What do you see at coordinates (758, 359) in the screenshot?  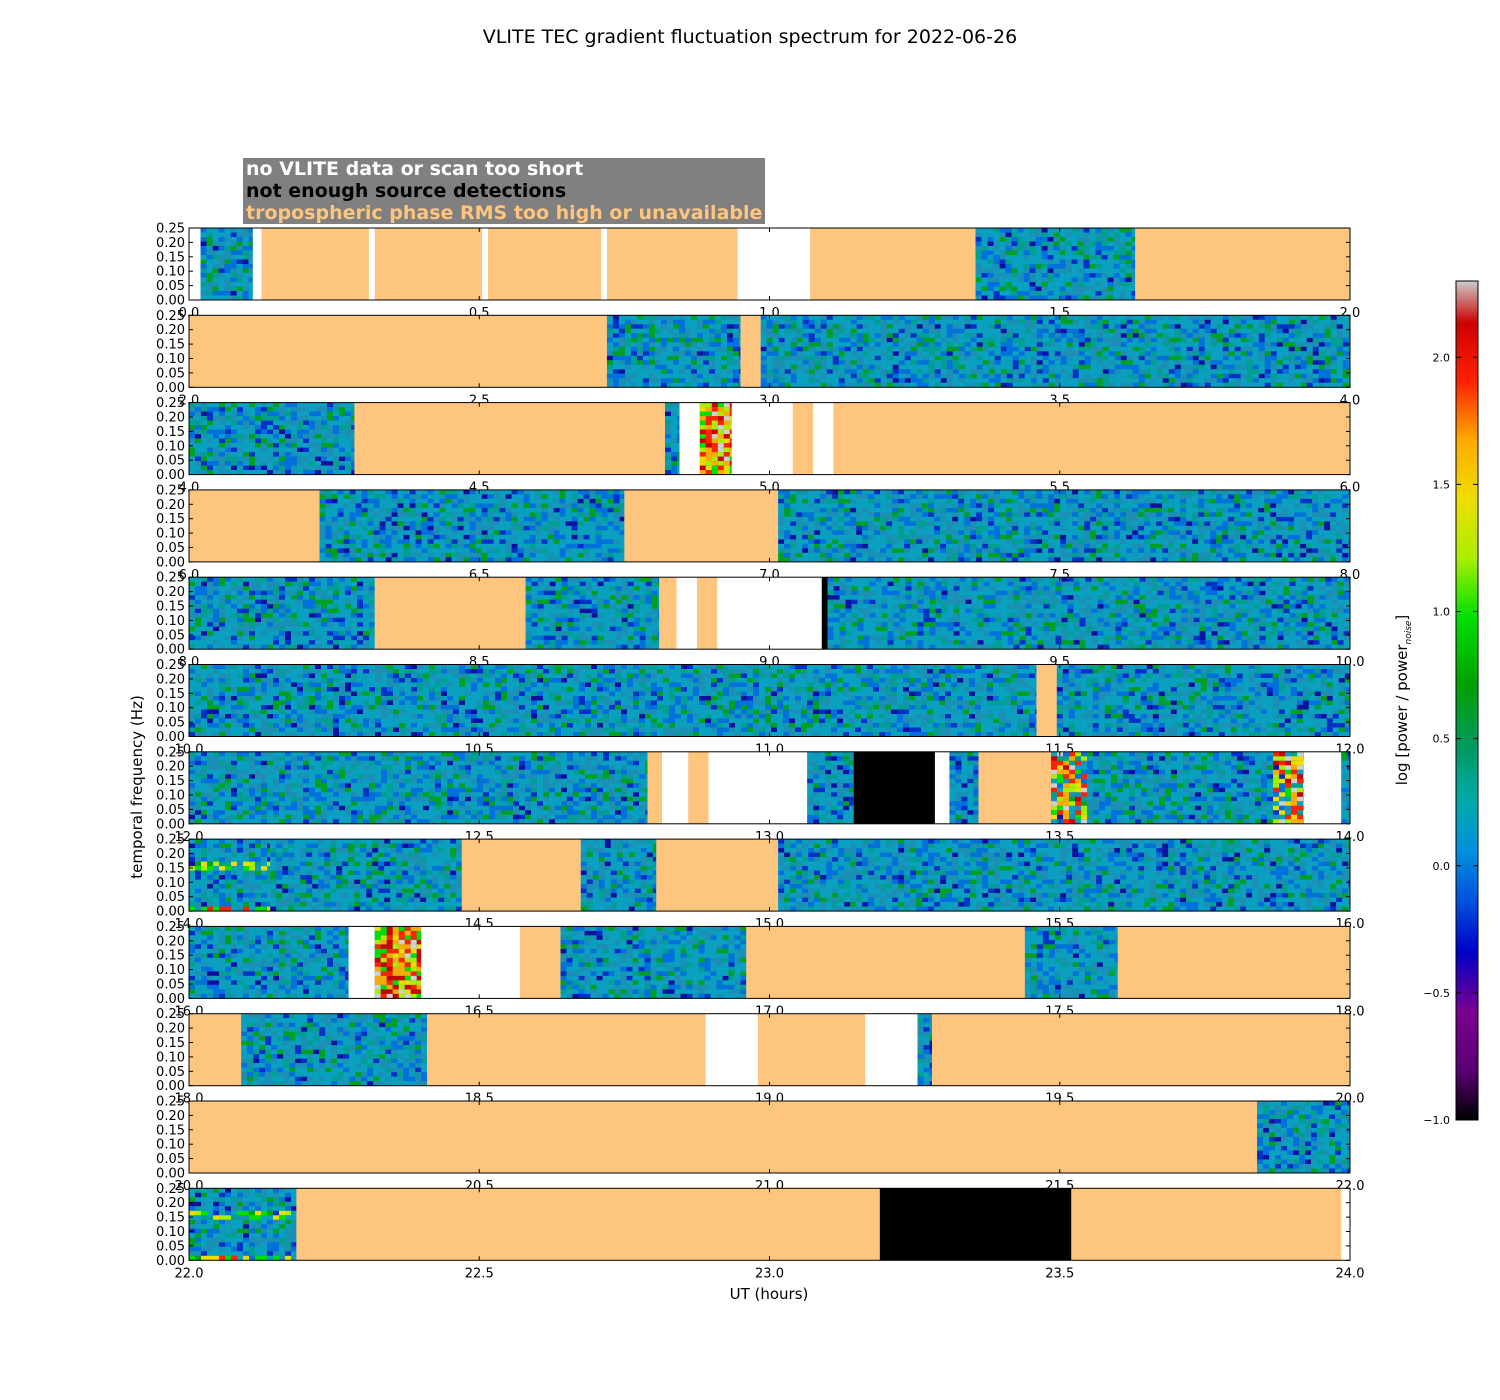 I see `panel-2: 0.000.050.100.150.200.252.0 2.5 3.0 3.5 4.0` at bounding box center [758, 359].